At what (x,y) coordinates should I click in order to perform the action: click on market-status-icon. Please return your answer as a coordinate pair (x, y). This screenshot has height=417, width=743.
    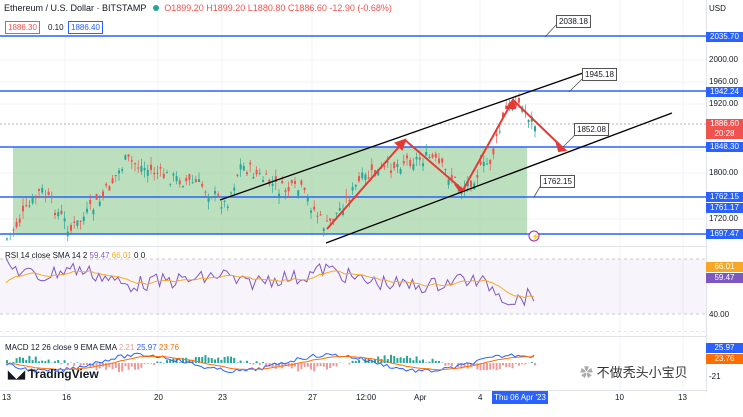
    Looking at the image, I should click on (156, 8).